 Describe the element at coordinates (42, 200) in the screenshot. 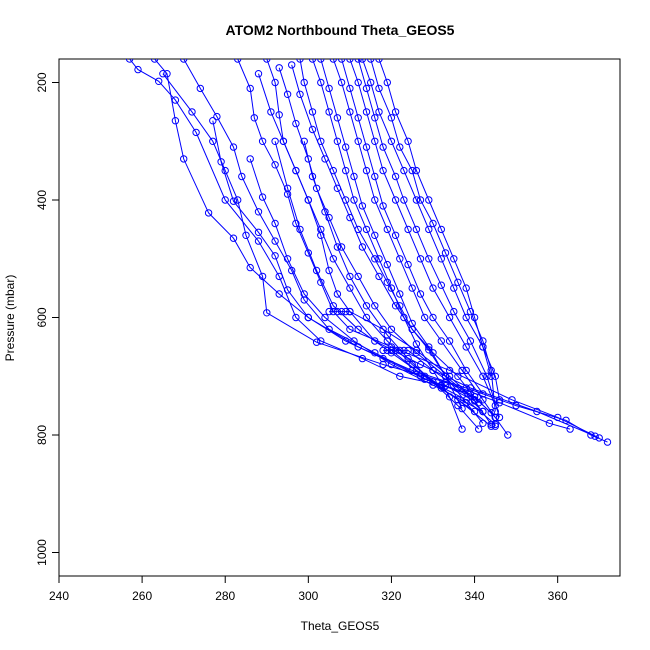

I see `y-tick-label: 400` at that location.